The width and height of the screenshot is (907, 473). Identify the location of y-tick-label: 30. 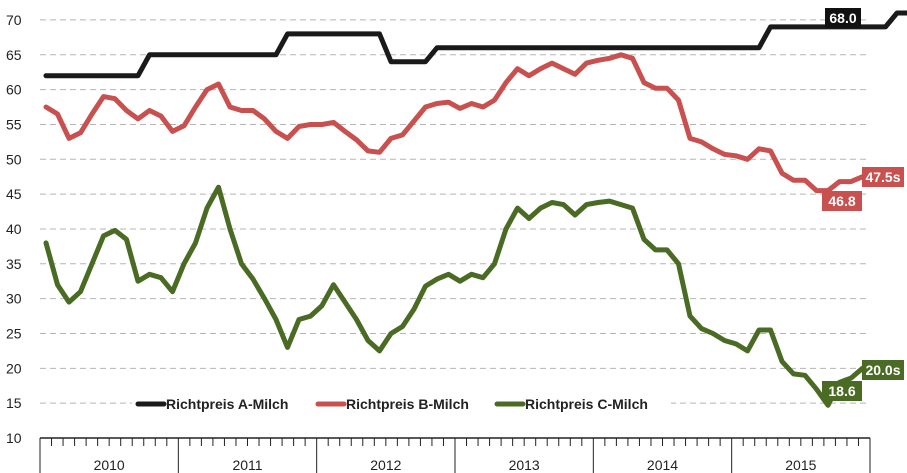
(14, 299).